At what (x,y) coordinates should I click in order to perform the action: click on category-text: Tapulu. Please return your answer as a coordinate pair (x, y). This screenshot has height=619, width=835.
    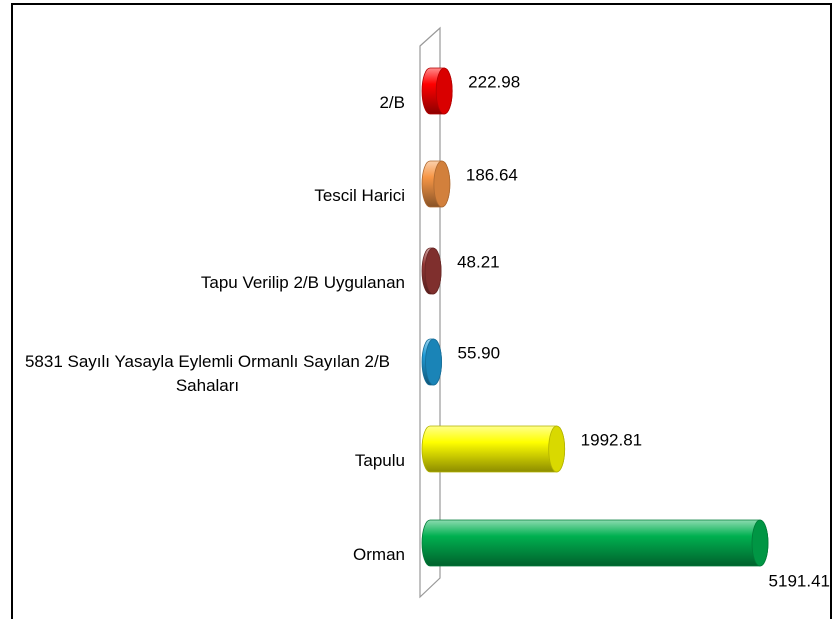
    Looking at the image, I should click on (379, 460).